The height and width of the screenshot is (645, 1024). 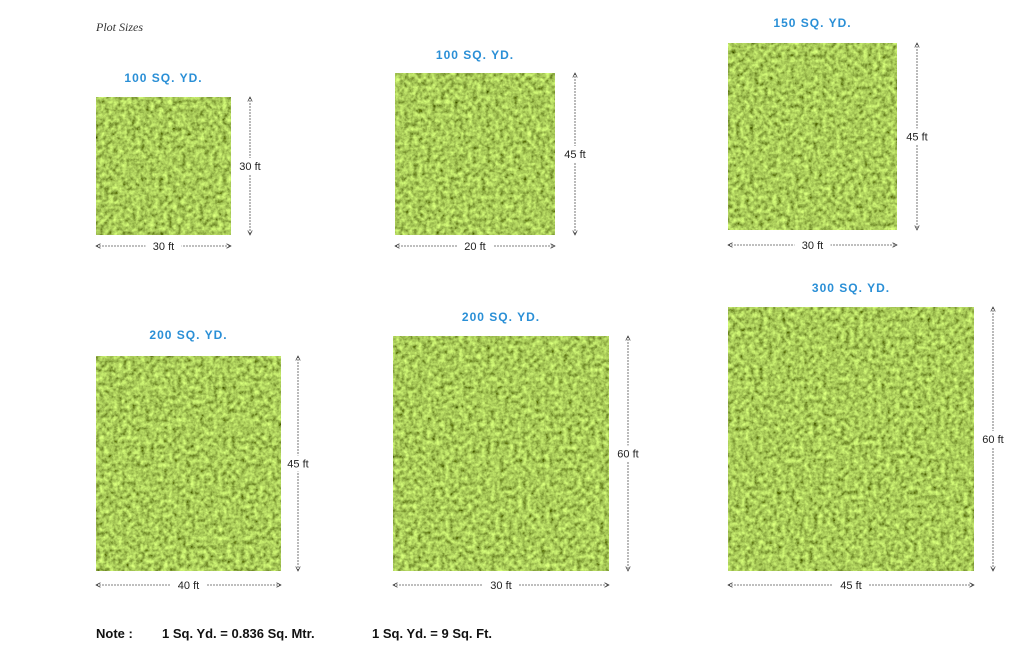 I want to click on width-label: 20 ft, so click(x=474, y=247).